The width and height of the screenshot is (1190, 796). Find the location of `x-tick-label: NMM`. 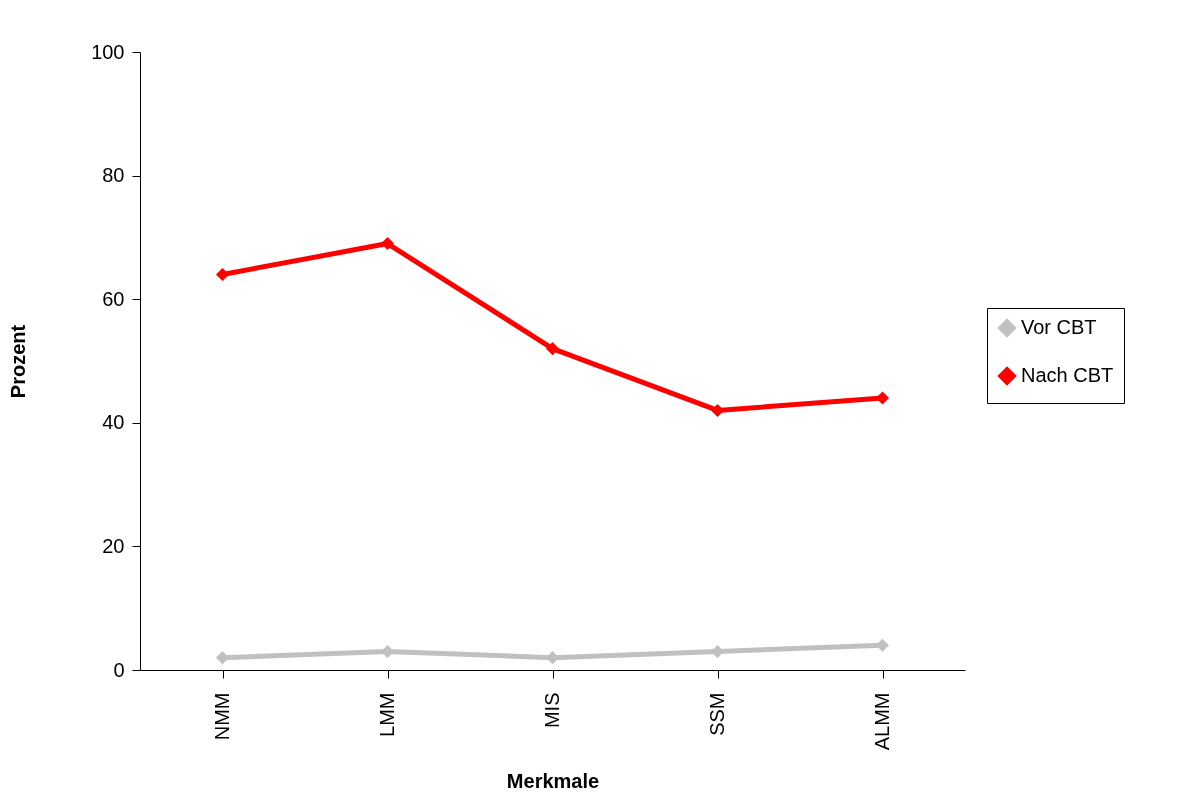

x-tick-label: NMM is located at coordinates (222, 716).